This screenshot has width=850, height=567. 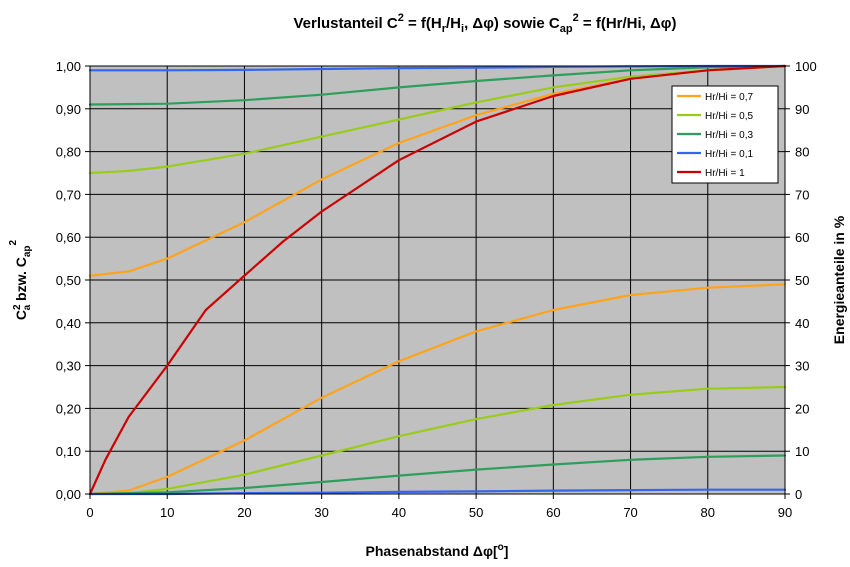 What do you see at coordinates (68, 109) in the screenshot?
I see `left-y-tick-label: 0,90` at bounding box center [68, 109].